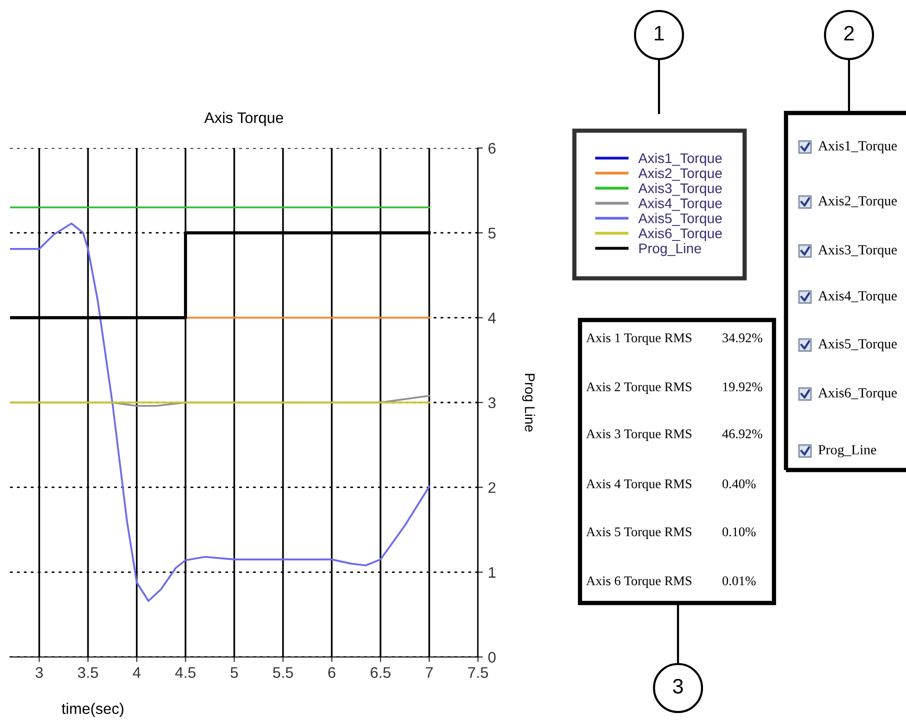 The image size is (906, 722). I want to click on y-tick-label: 2, so click(492, 487).